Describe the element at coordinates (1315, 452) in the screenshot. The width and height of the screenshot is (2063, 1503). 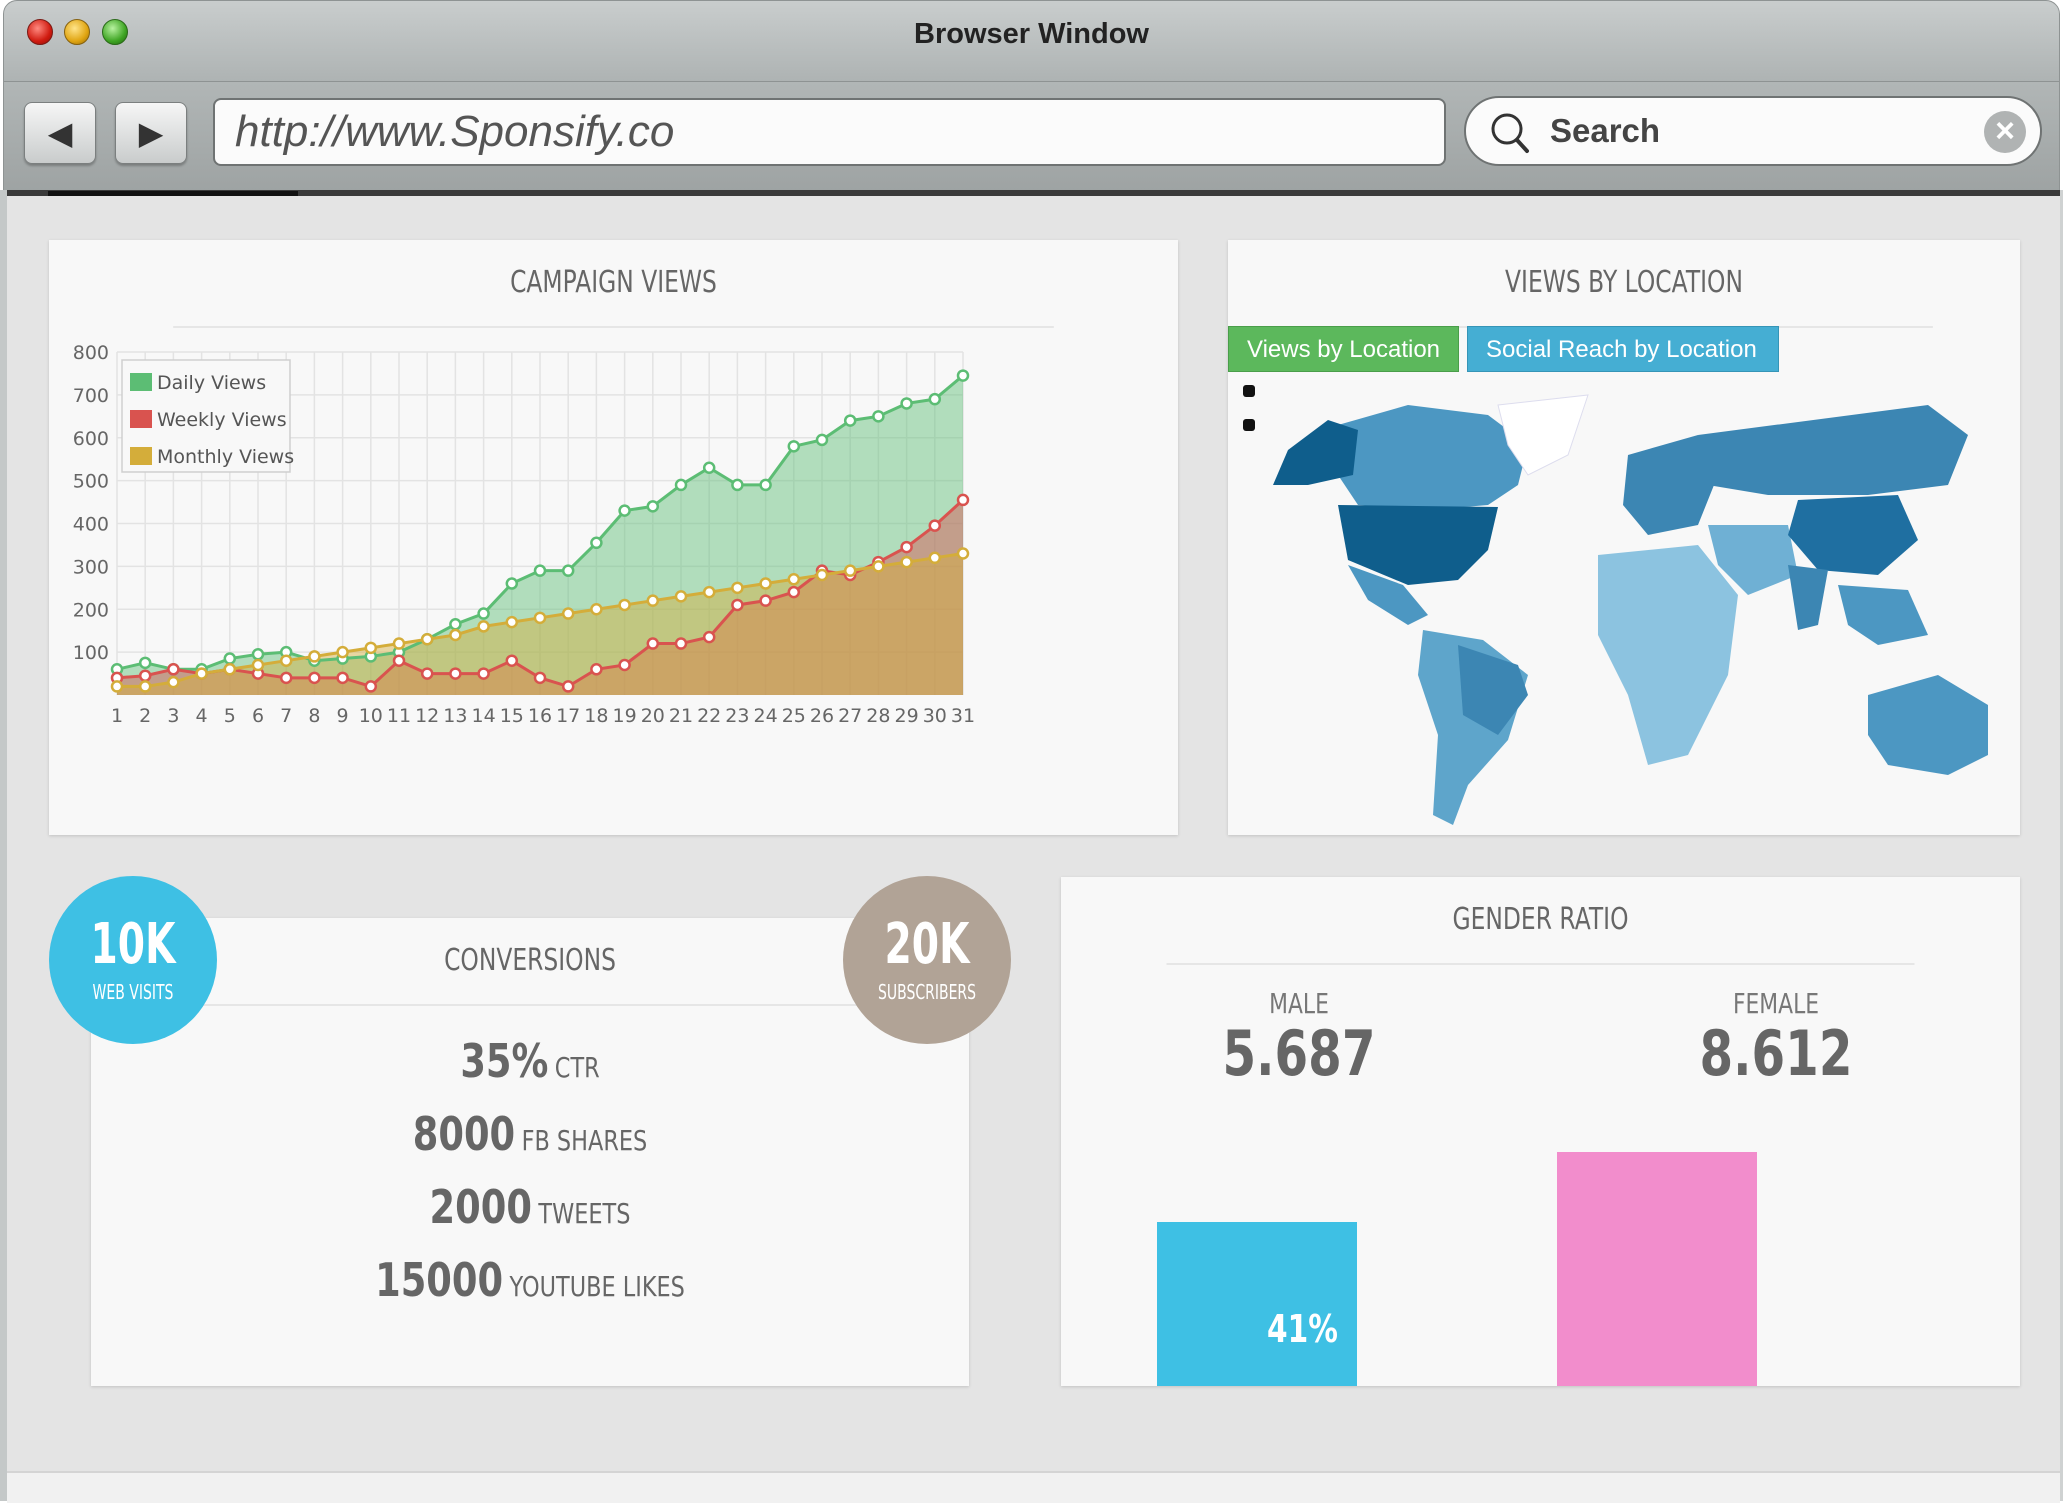
I see `map-region-alaska` at that location.